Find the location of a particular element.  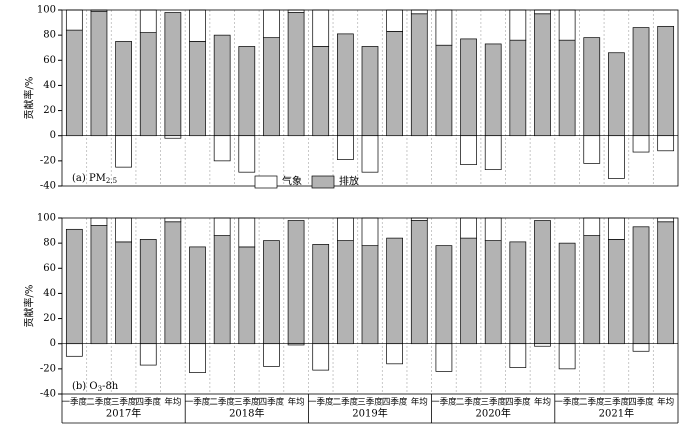

panel-label-part: 2.5 is located at coordinates (111, 181).